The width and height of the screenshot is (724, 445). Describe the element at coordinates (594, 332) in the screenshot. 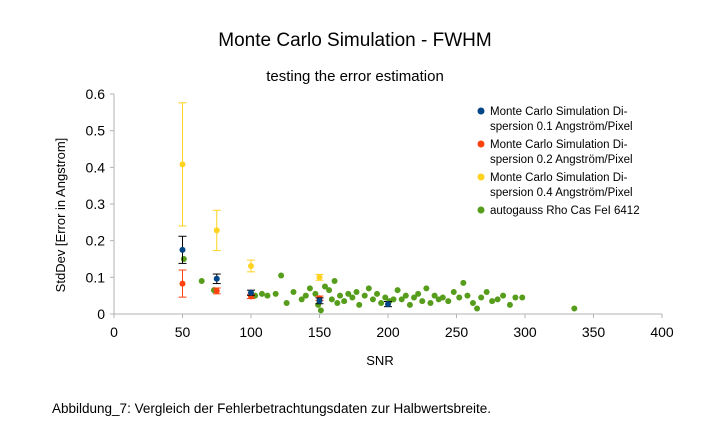

I see `x-tick-label: 350` at that location.